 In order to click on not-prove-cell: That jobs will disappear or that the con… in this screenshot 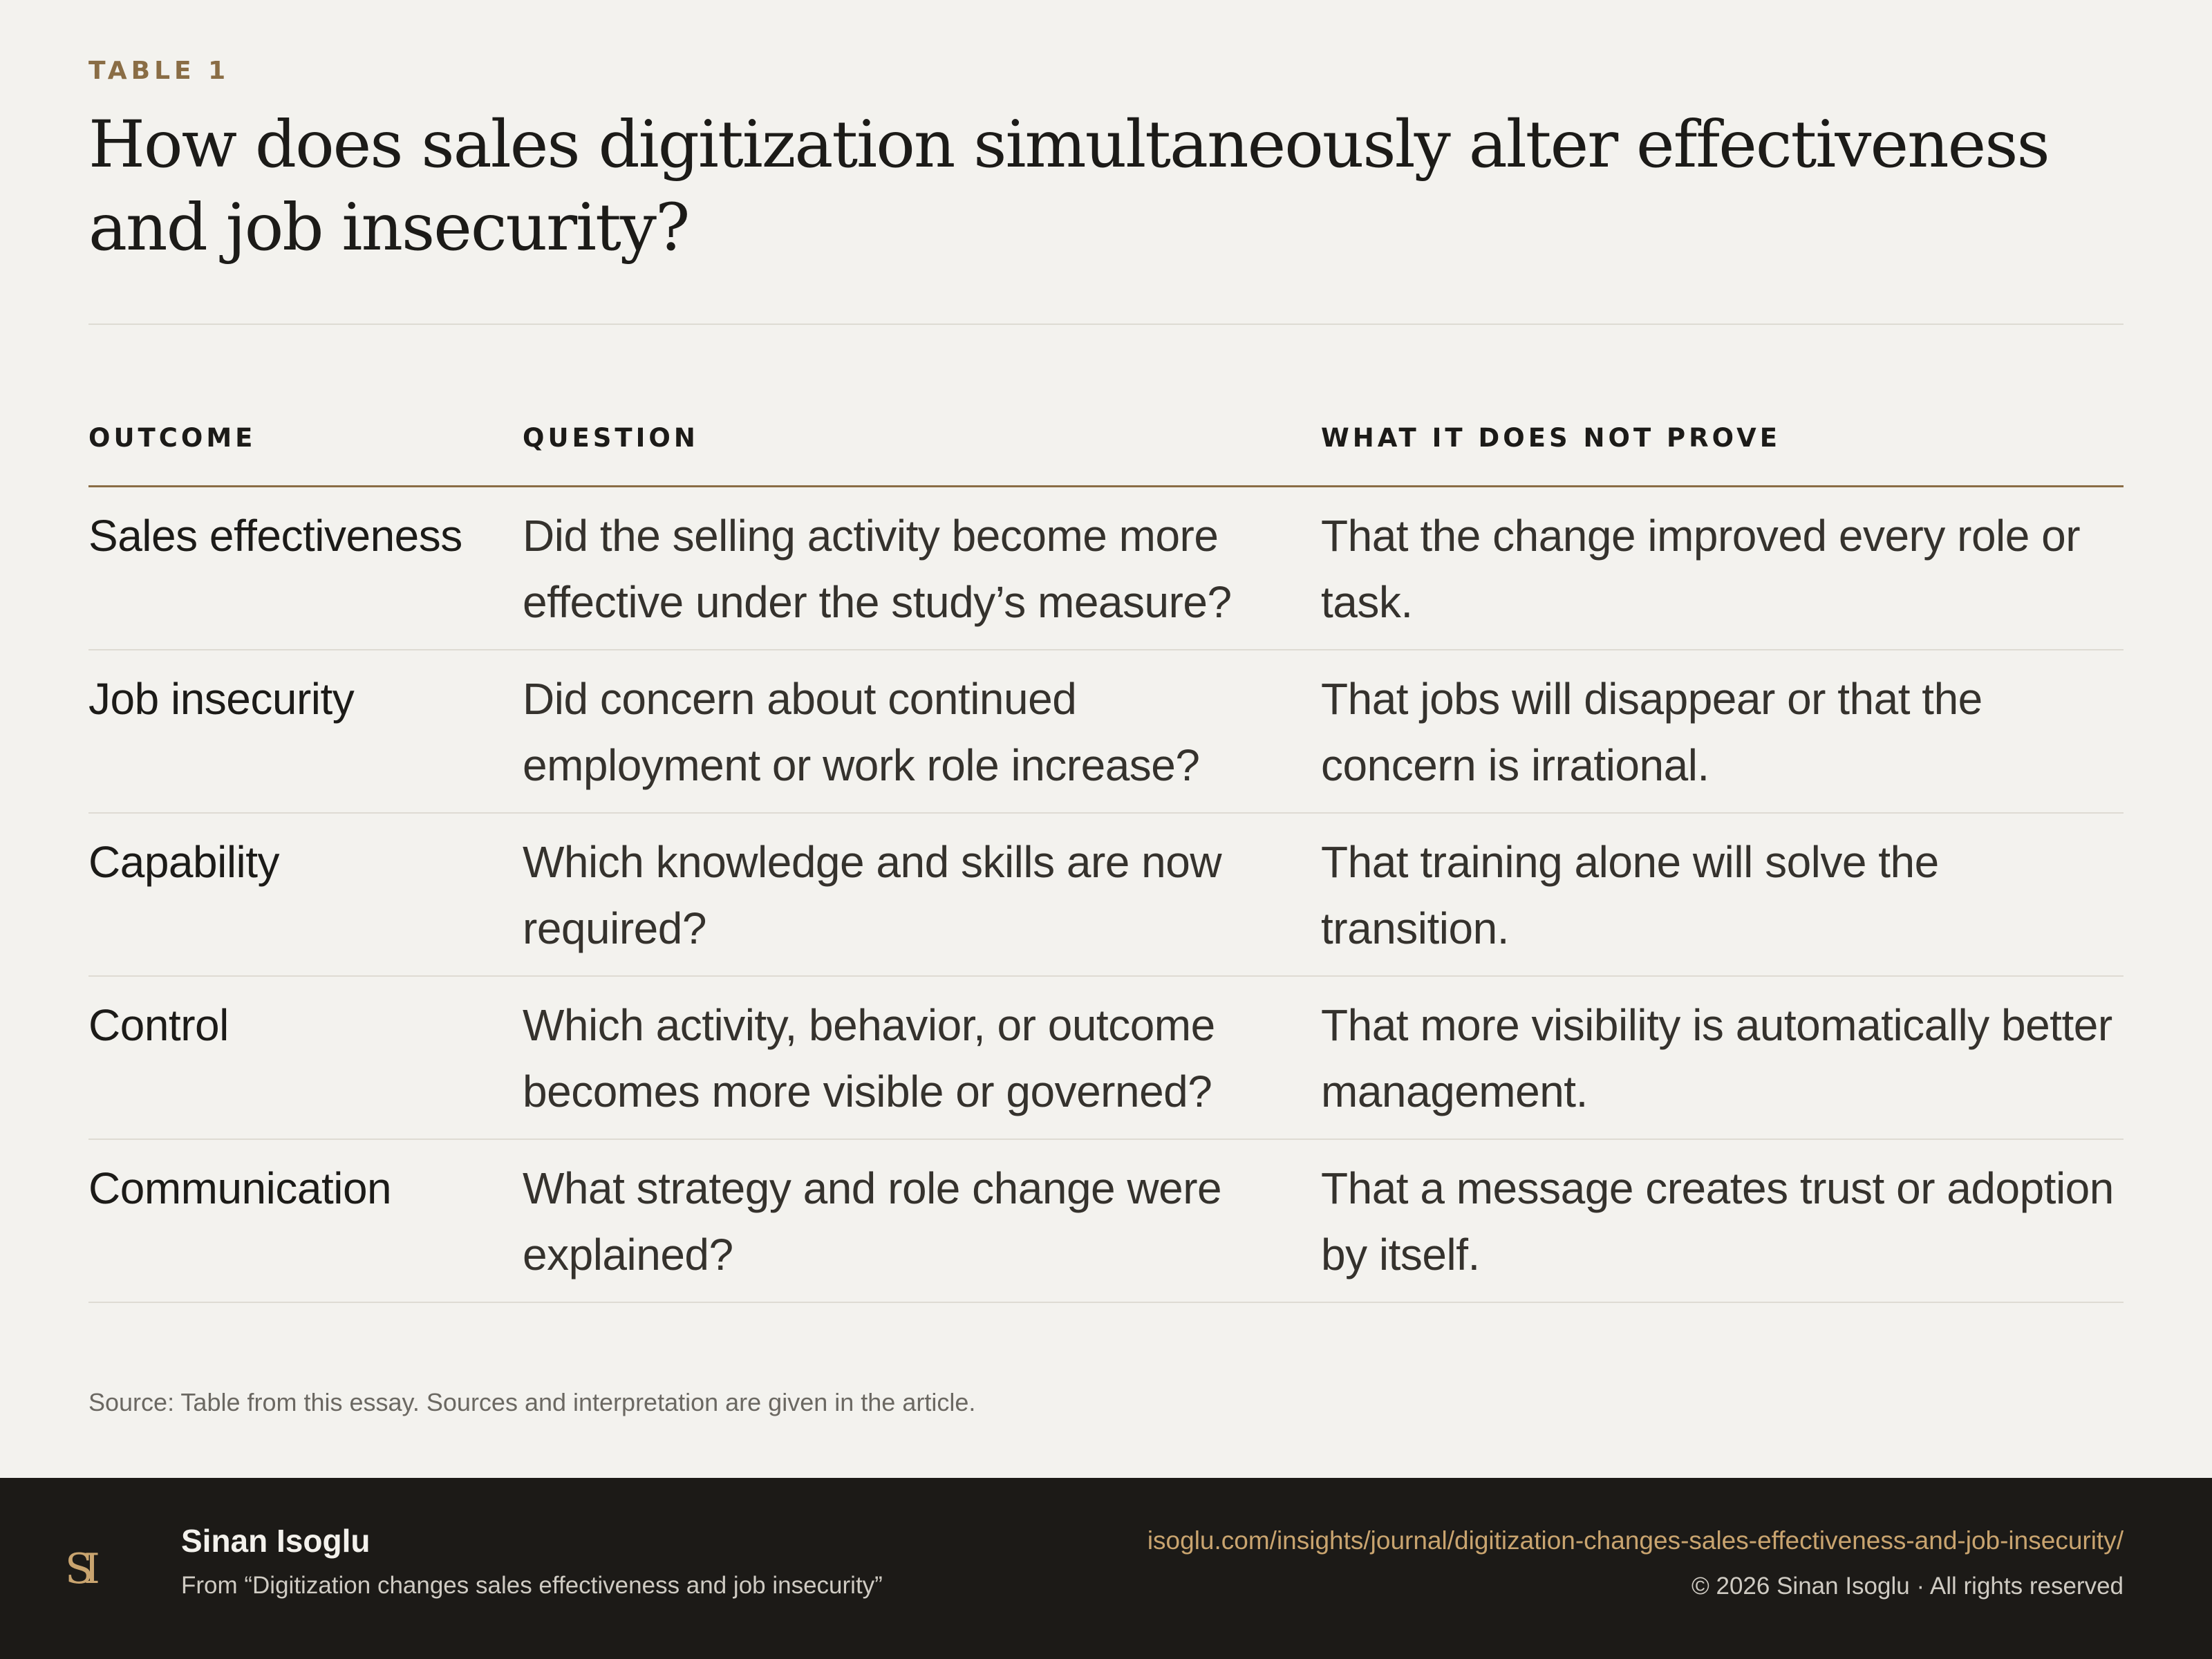, I will do `click(1652, 732)`.